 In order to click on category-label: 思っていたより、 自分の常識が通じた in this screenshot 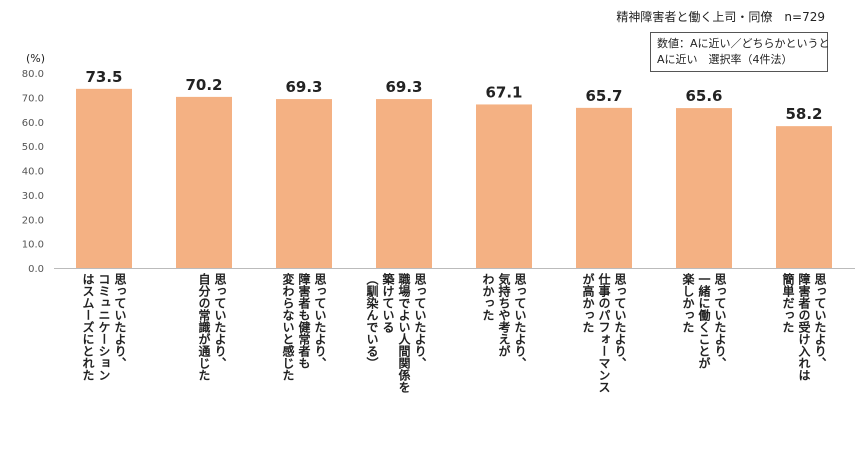, I will do `click(212, 327)`.